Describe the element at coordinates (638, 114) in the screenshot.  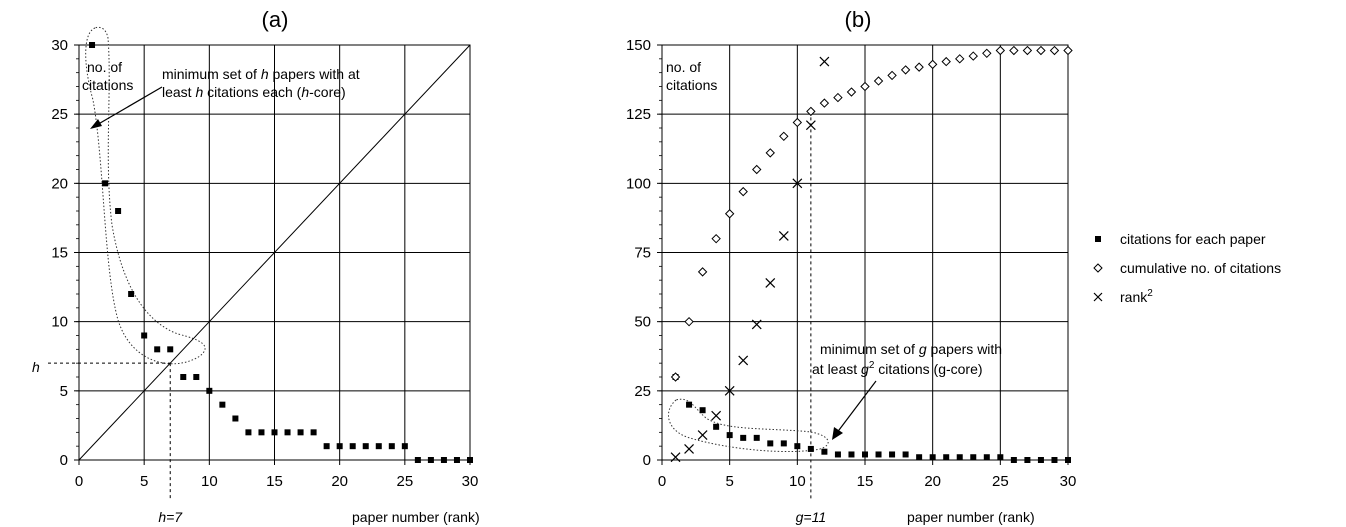
I see `y-tick-label: 125` at that location.